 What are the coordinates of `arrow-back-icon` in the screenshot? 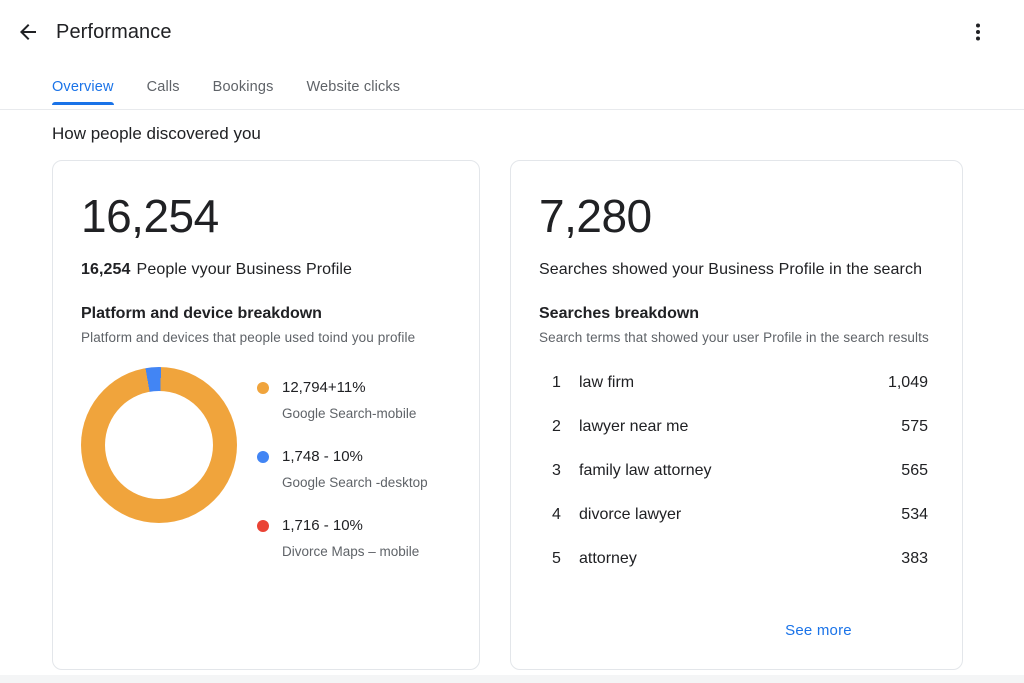 It's located at (28, 32).